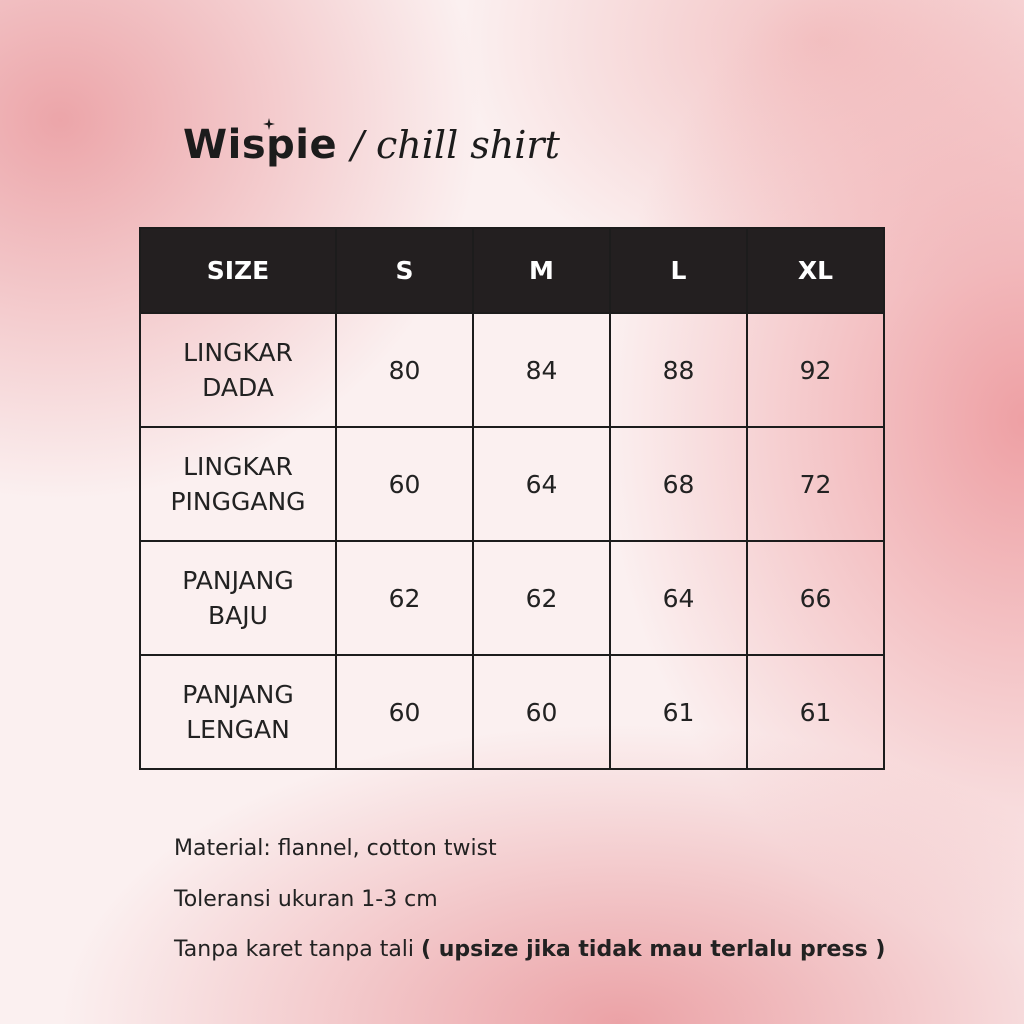 The image size is (1024, 1024). What do you see at coordinates (298, 949) in the screenshot?
I see `fit-note-text: Tanpa karet tanpa tali` at bounding box center [298, 949].